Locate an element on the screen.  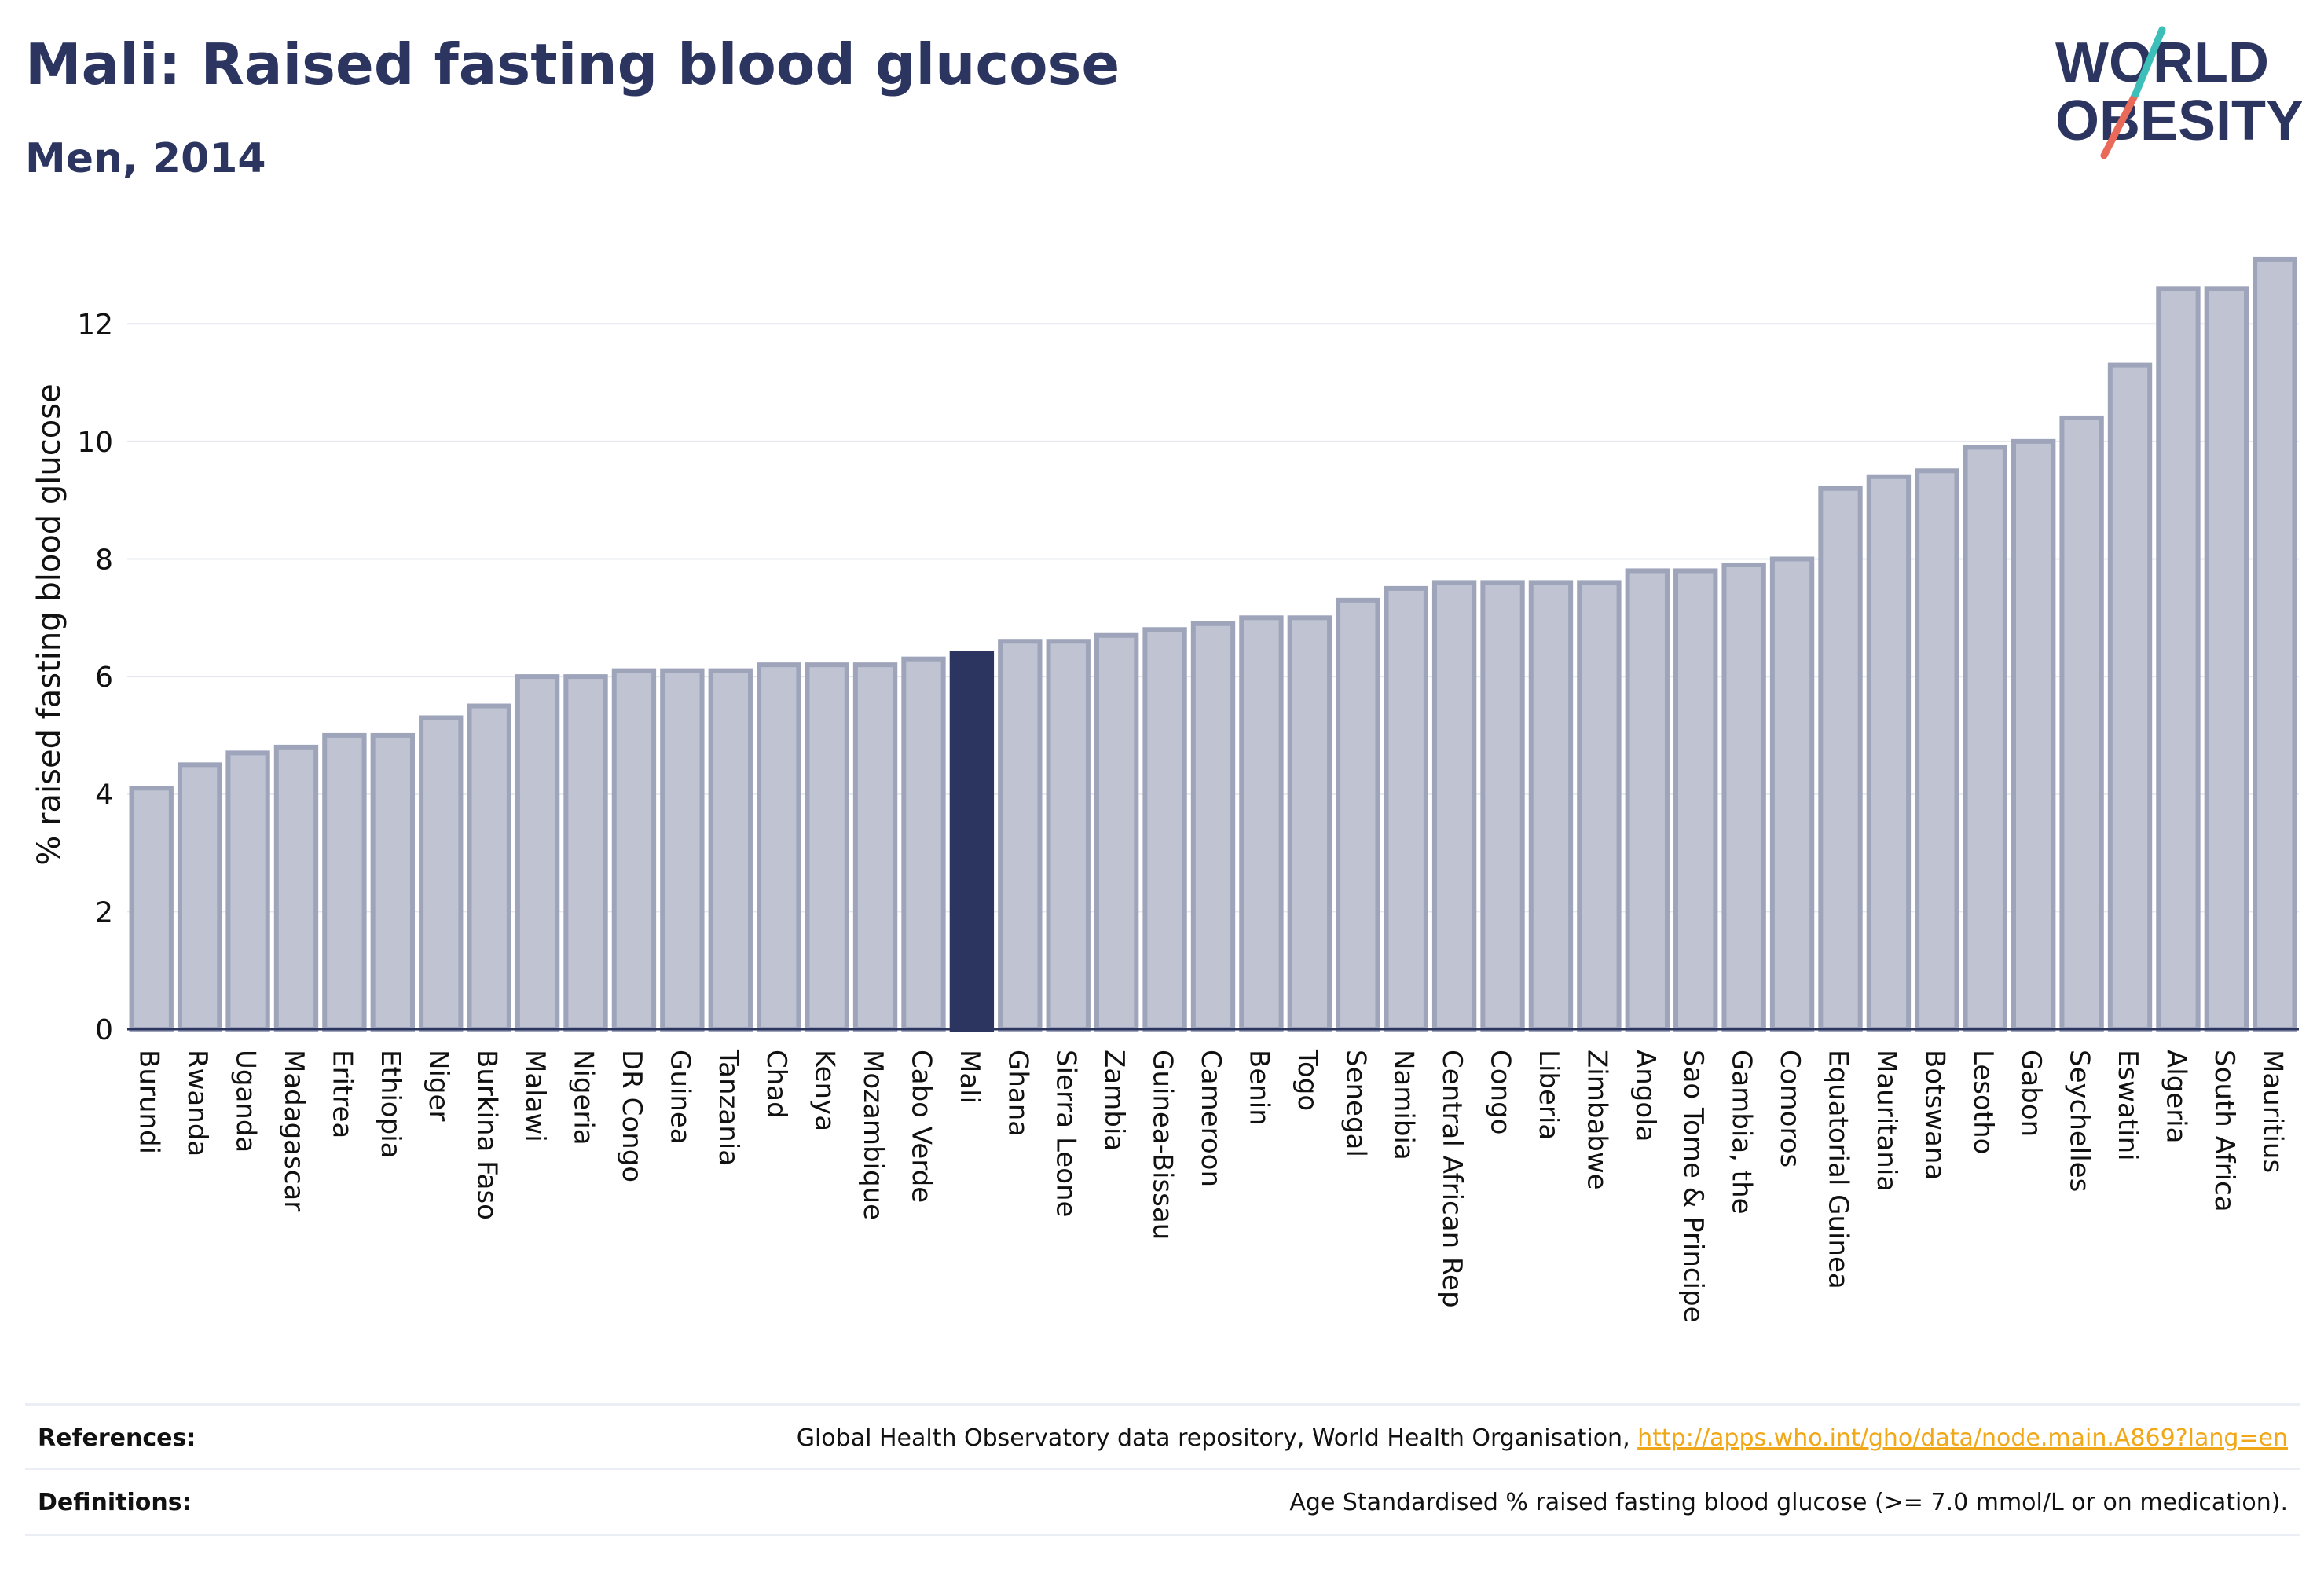
x-tick-label: Comoros is located at coordinates (1789, 1108).